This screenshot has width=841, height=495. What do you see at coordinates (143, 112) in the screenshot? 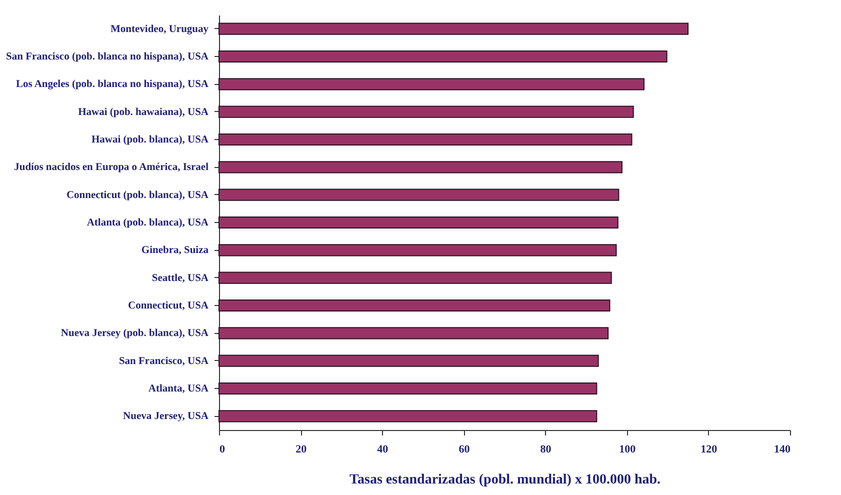
I see `y-tick-label: Hawai (pob. hawaiana), USA` at bounding box center [143, 112].